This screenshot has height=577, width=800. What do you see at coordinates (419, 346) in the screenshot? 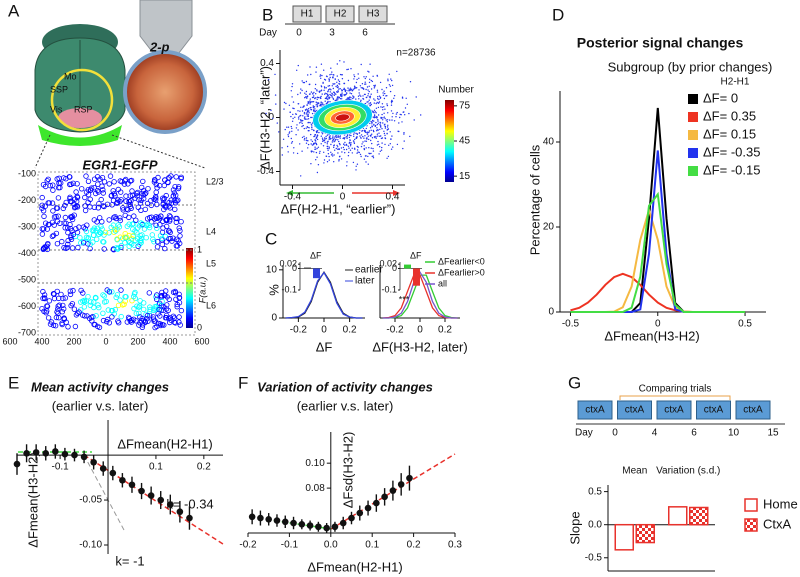
I see `x-axis-label: ΔF(H3-H2, later)` at bounding box center [419, 346].